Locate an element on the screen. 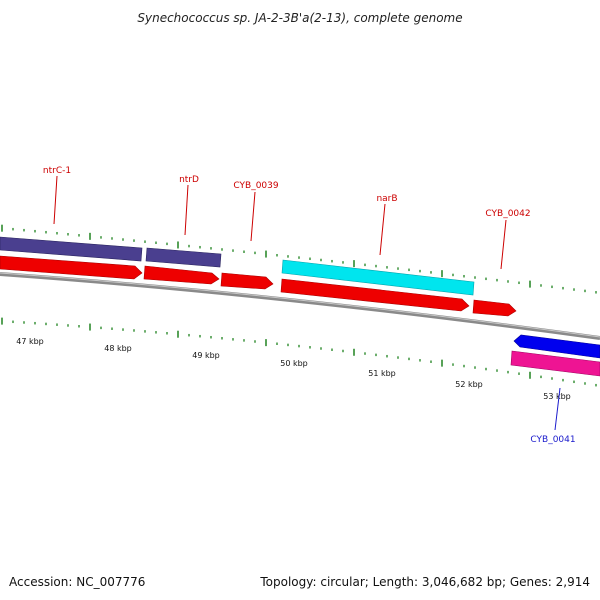 The image size is (600, 600). genome-backbone-highlight is located at coordinates (300, 305).